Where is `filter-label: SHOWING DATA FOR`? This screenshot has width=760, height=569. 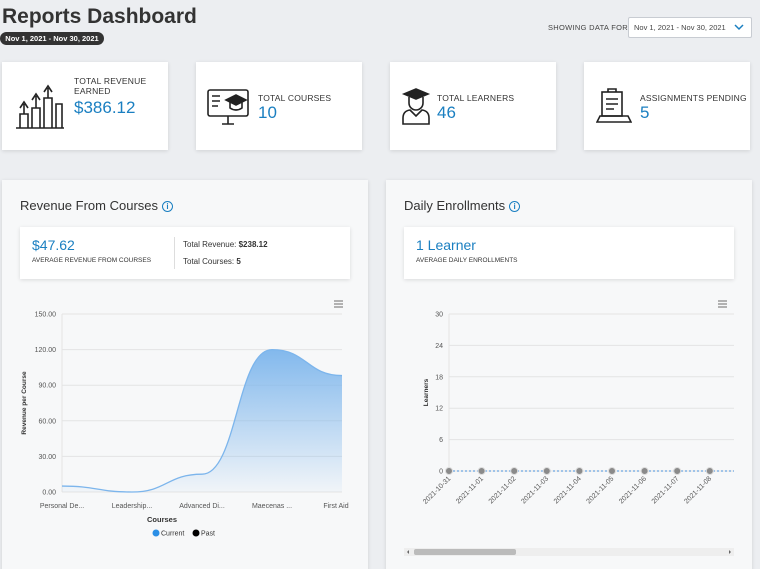
filter-label: SHOWING DATA FOR is located at coordinates (588, 27).